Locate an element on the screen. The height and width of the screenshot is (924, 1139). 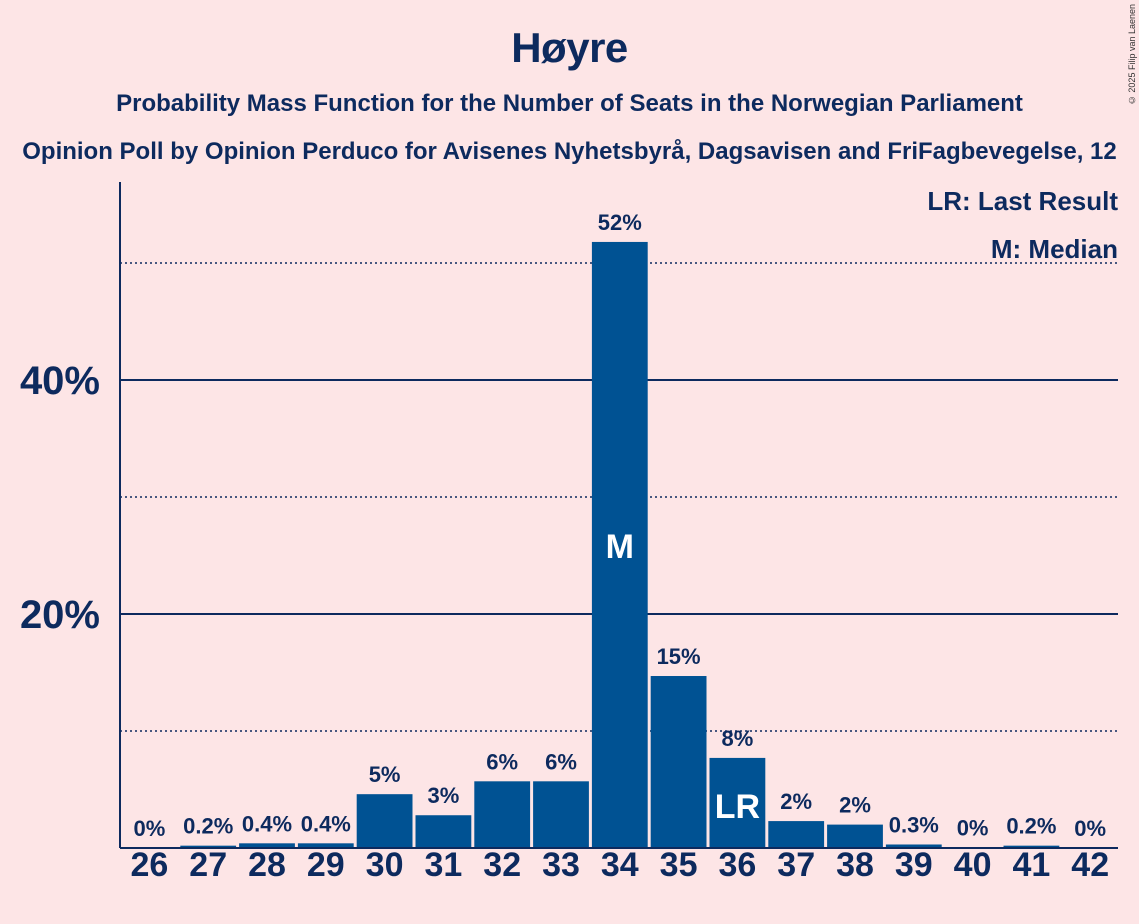
data-label-41: 0.2% is located at coordinates (1031, 826).